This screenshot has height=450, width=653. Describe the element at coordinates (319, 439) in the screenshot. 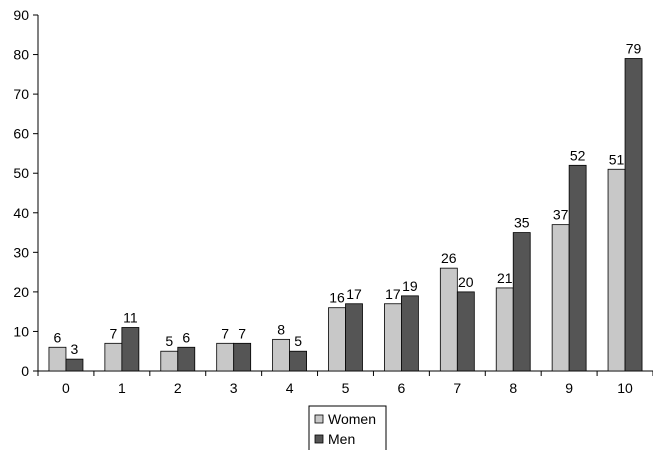

I see `legend-swatch-men` at that location.